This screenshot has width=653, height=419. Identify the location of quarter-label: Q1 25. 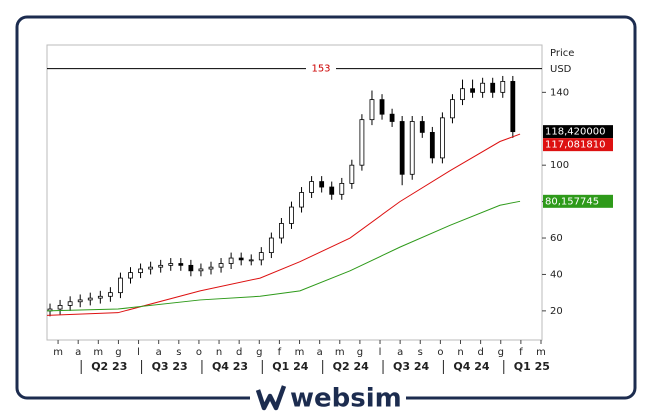
(532, 366).